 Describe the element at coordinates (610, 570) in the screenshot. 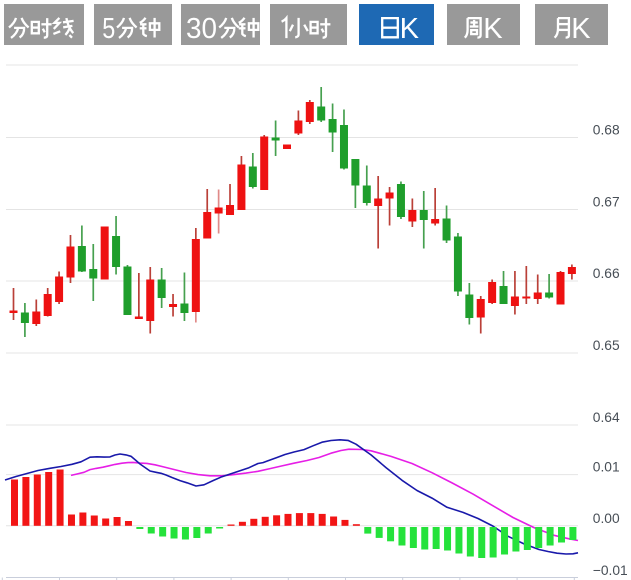

I see `svg-text: −0.01` at that location.